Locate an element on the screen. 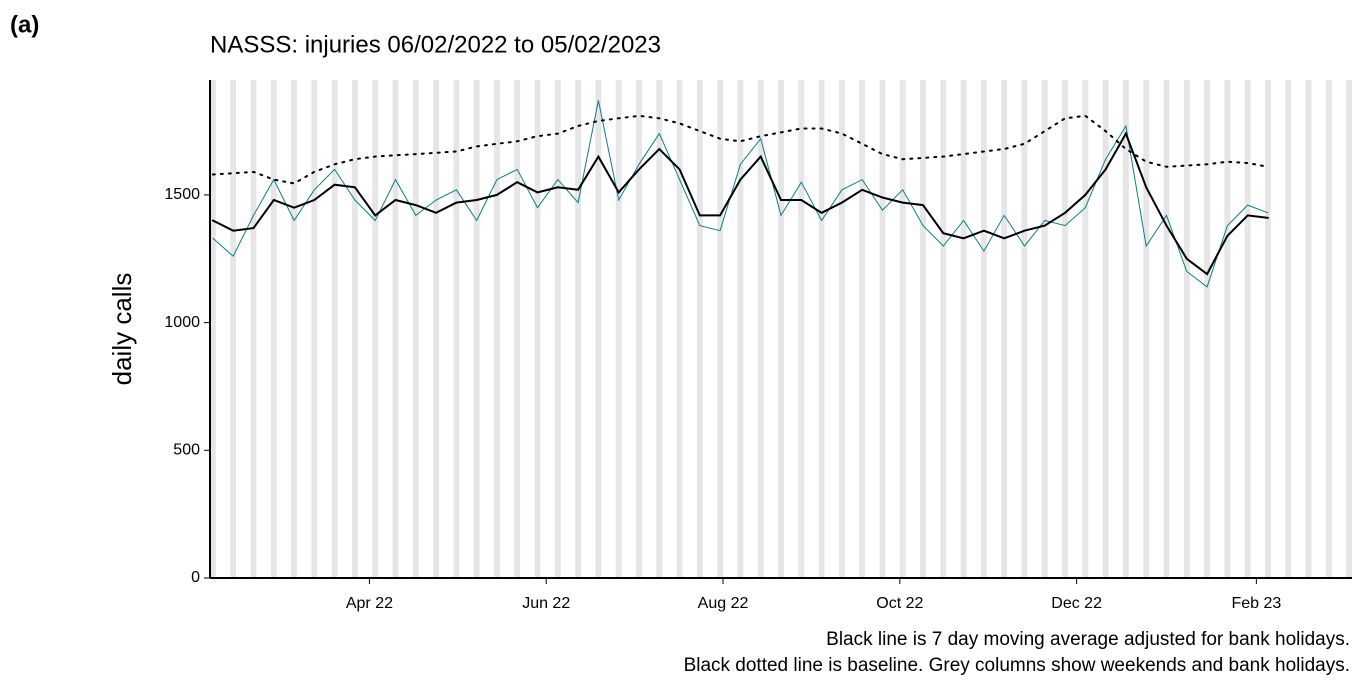  x-tick-label: Oct 22 is located at coordinates (899, 603).